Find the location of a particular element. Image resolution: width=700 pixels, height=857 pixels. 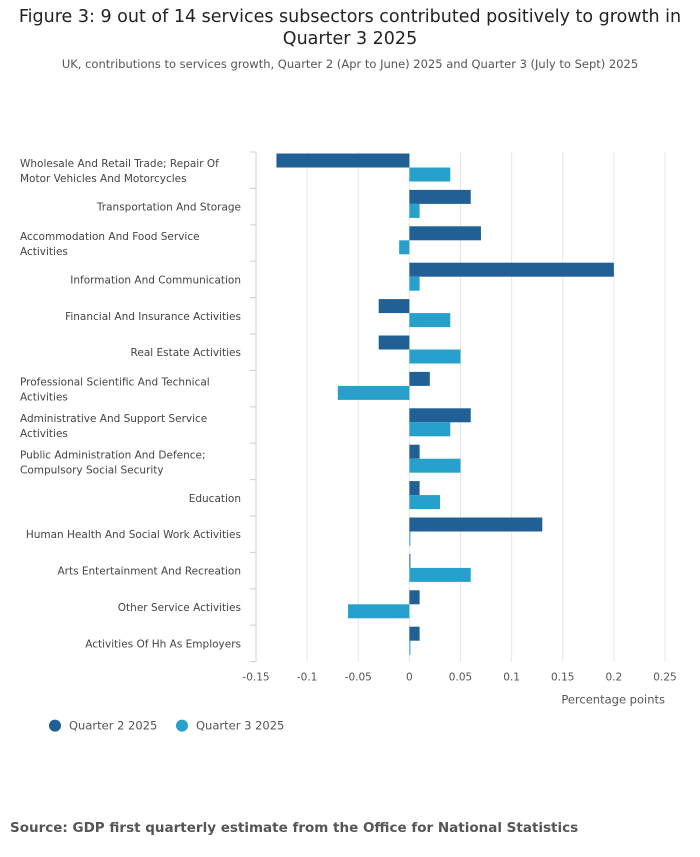

category-label: Activities Of Hh As Employers is located at coordinates (163, 644).